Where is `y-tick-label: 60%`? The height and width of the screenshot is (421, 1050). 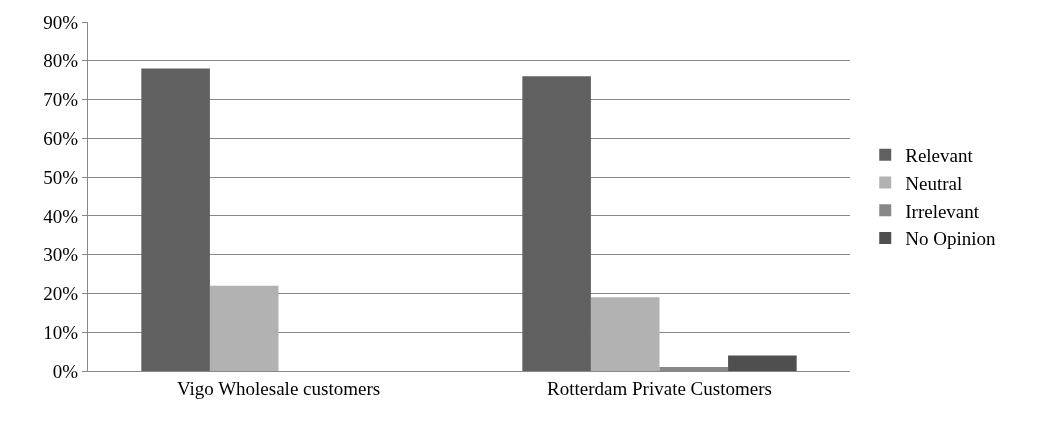
y-tick-label: 60% is located at coordinates (61, 138).